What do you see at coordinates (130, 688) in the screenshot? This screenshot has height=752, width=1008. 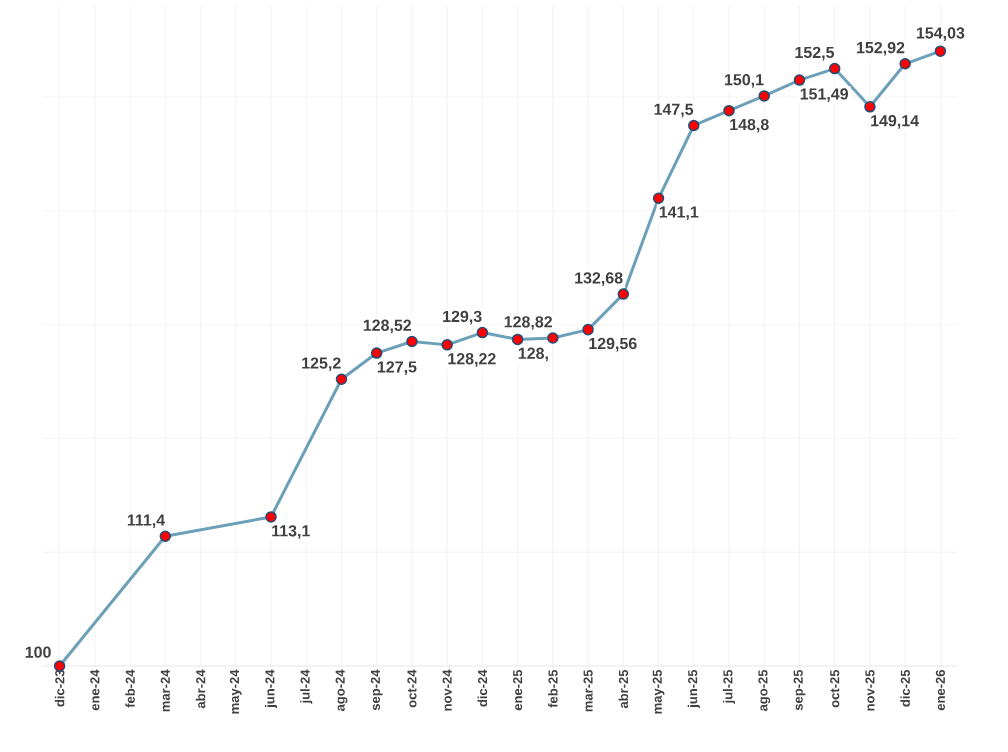 I see `x-tick-label: feb-24` at bounding box center [130, 688].